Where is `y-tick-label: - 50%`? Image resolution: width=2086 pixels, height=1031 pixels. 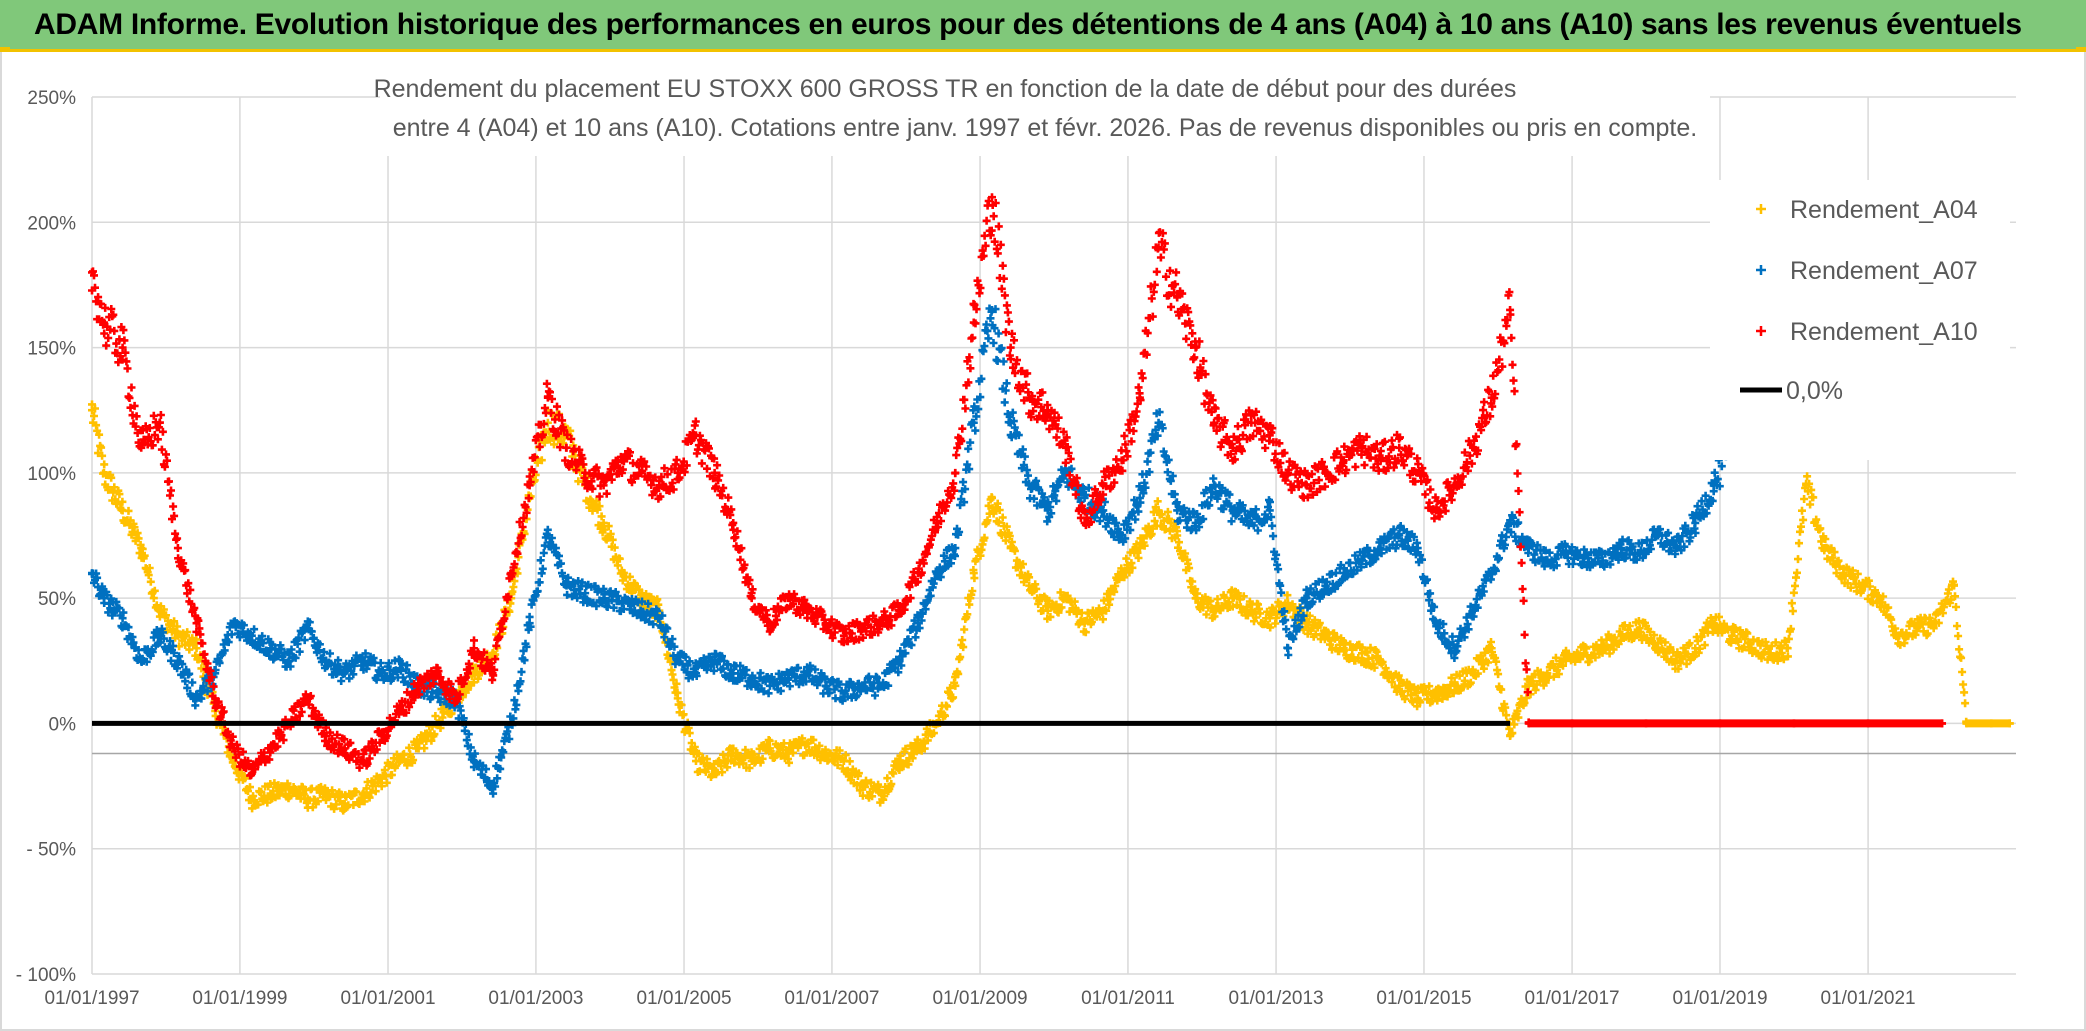 y-tick-label: - 50% is located at coordinates (51, 850).